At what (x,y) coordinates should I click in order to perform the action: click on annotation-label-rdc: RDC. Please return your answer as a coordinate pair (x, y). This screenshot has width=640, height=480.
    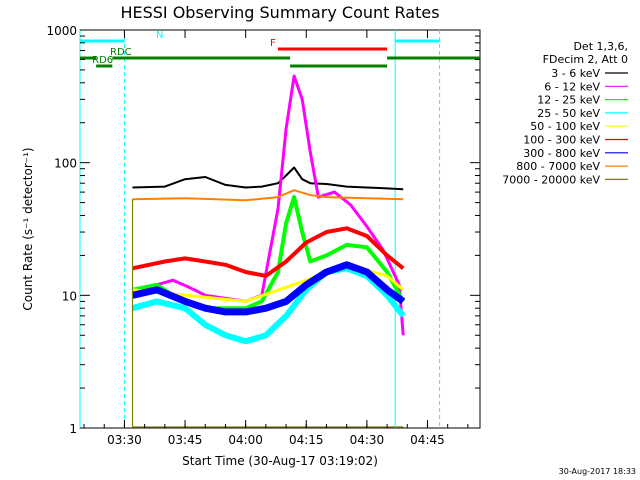
    Looking at the image, I should click on (121, 52).